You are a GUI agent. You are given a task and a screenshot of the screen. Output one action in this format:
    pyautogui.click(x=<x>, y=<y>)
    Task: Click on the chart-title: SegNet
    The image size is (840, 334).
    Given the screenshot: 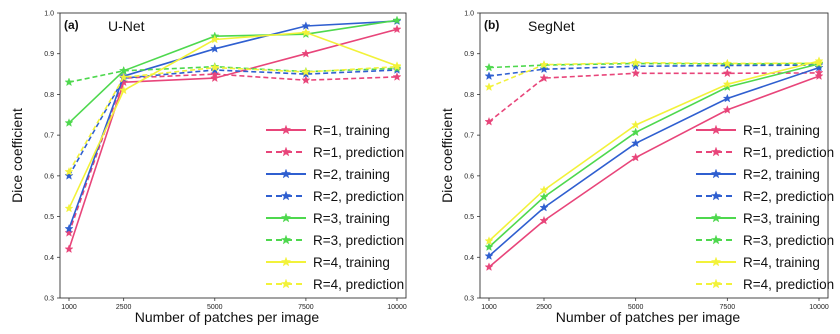 What is the action you would take?
    pyautogui.click(x=551, y=26)
    